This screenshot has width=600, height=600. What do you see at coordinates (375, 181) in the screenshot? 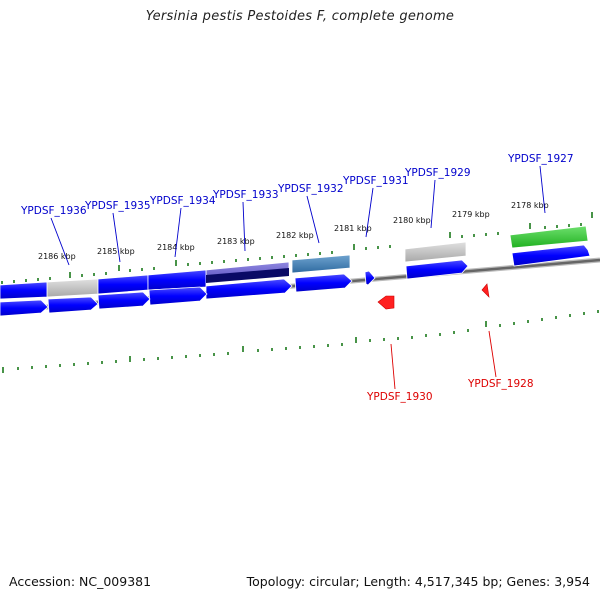
I see `gene-label-forward: YPDSF_1931` at bounding box center [375, 181].